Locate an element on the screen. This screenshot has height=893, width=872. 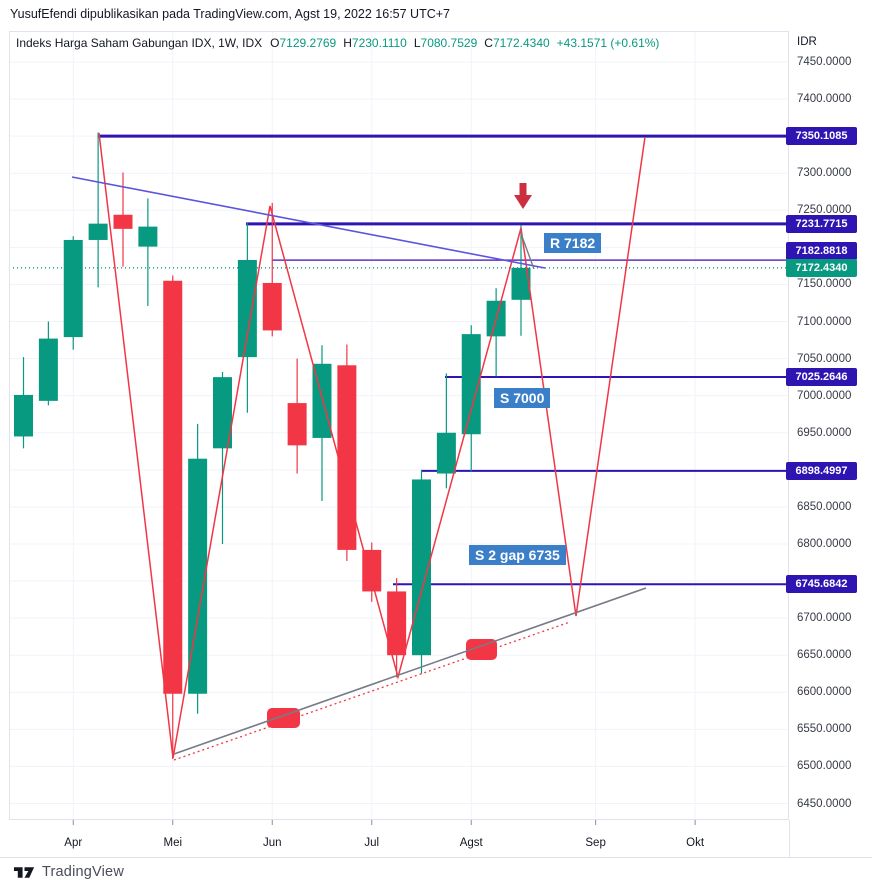
ohlc-low: L7080.7529 is located at coordinates (445, 43).